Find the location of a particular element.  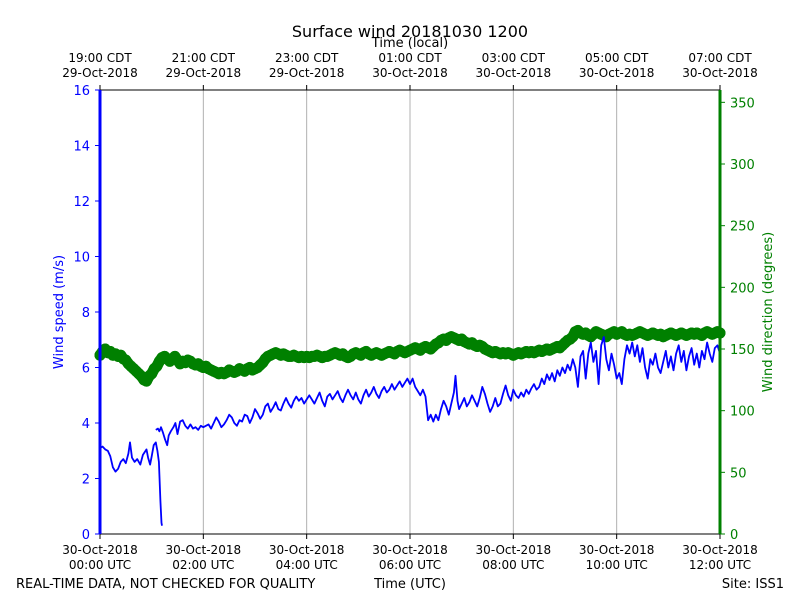

x-tick-label-bottom-time: 06:00 UTC is located at coordinates (410, 565).